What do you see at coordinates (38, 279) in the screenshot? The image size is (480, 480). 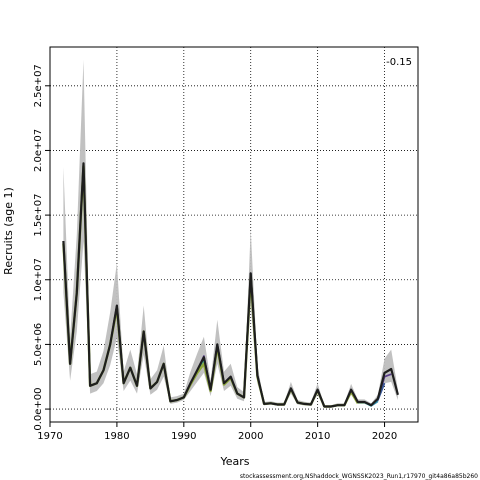 I see `y-tick-label: 1.0e+07` at bounding box center [38, 279].